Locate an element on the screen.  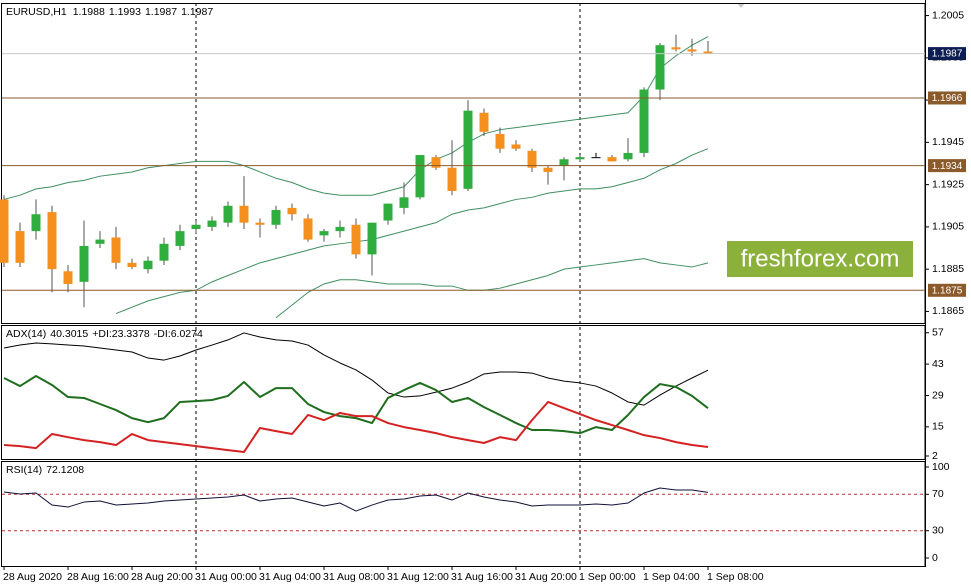
price-label: 1.1987 is located at coordinates (947, 54).